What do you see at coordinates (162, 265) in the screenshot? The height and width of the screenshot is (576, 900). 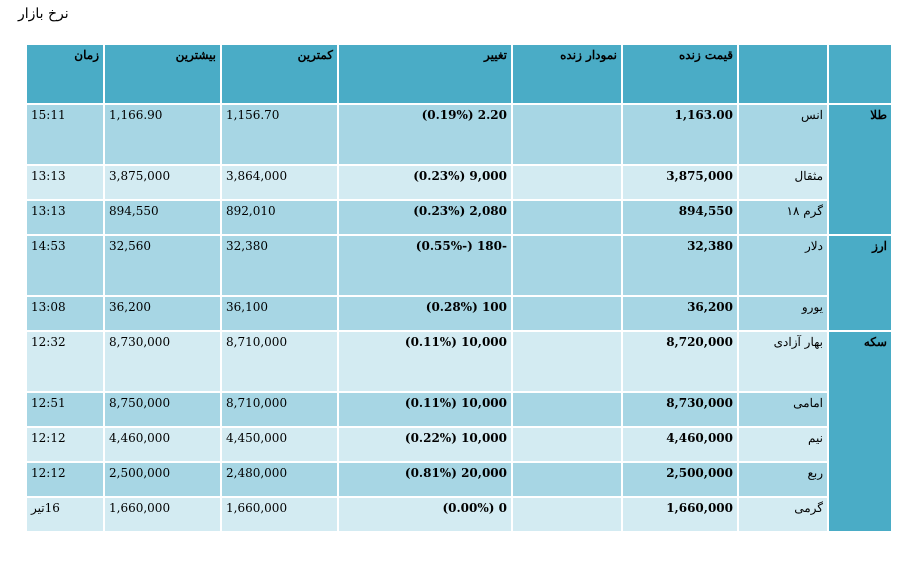 I see `cell-highest: 32,560` at bounding box center [162, 265].